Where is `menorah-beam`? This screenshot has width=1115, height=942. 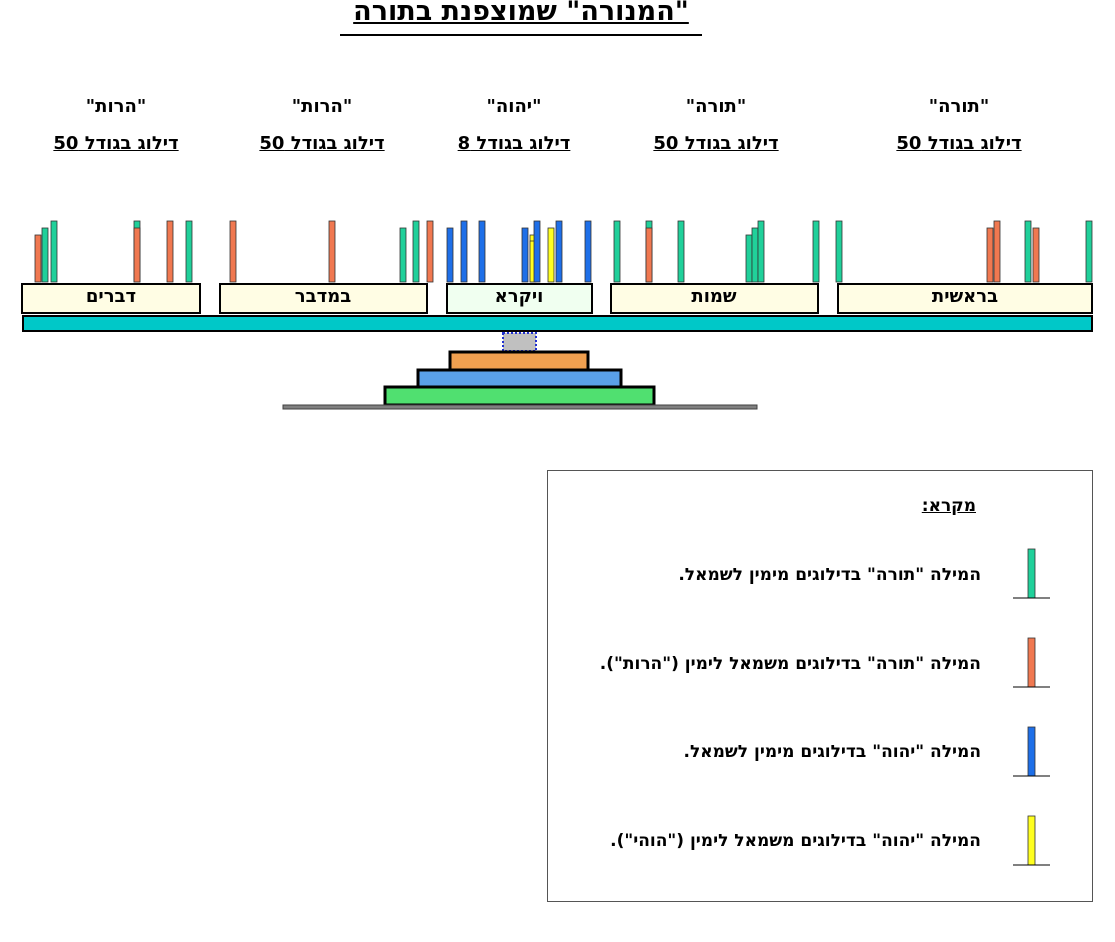
menorah-beam is located at coordinates (557, 323).